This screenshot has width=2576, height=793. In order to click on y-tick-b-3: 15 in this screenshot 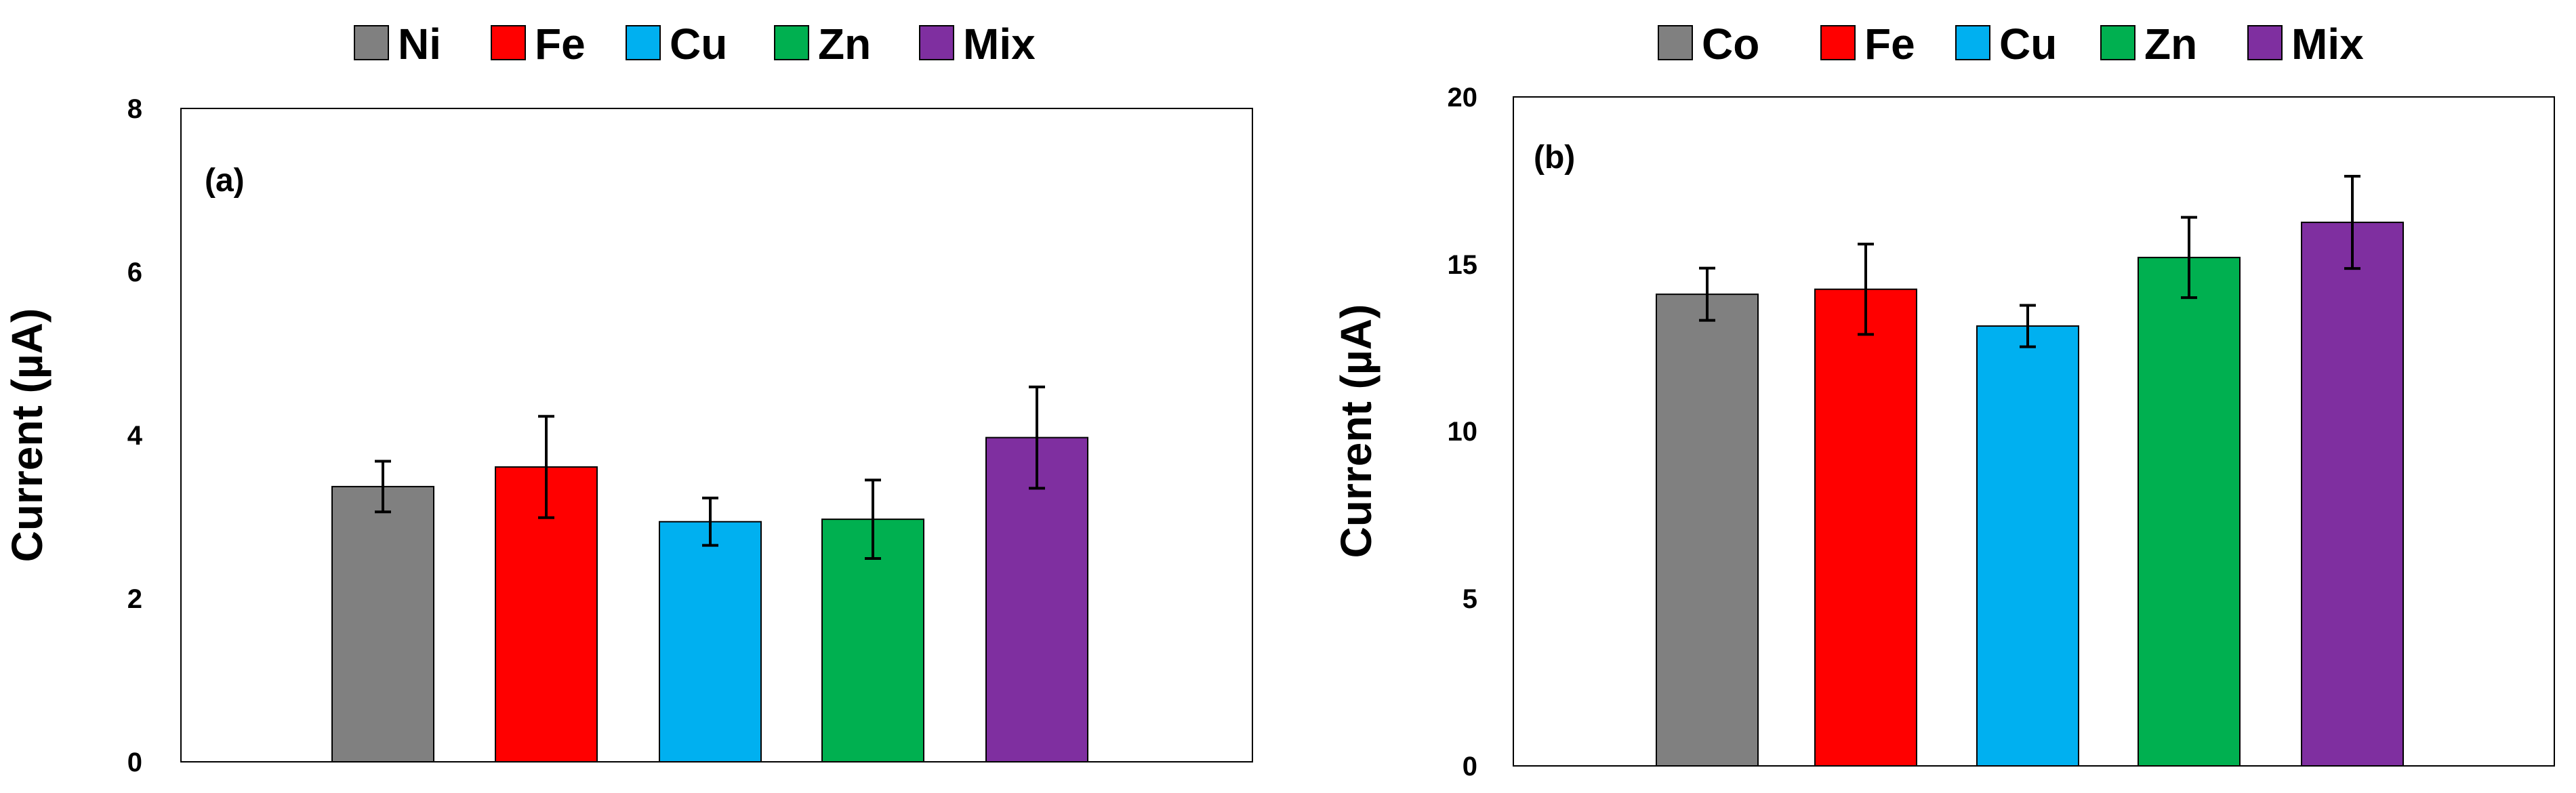, I will do `click(1463, 265)`.